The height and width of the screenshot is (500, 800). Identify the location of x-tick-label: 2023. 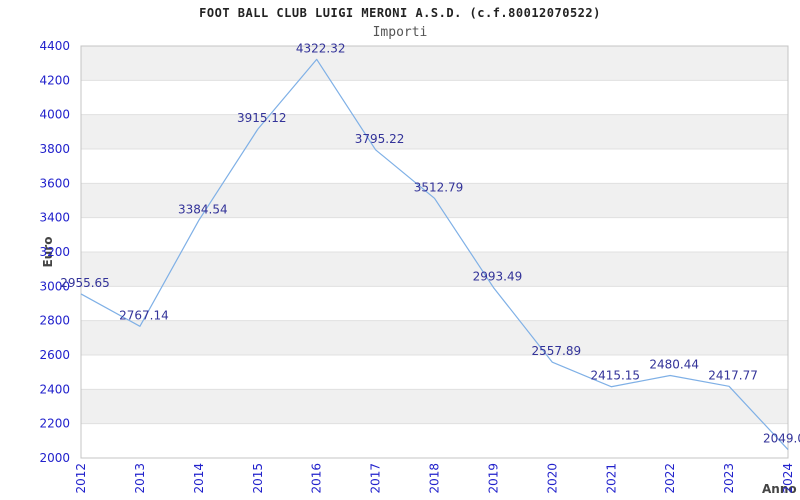
(729, 478).